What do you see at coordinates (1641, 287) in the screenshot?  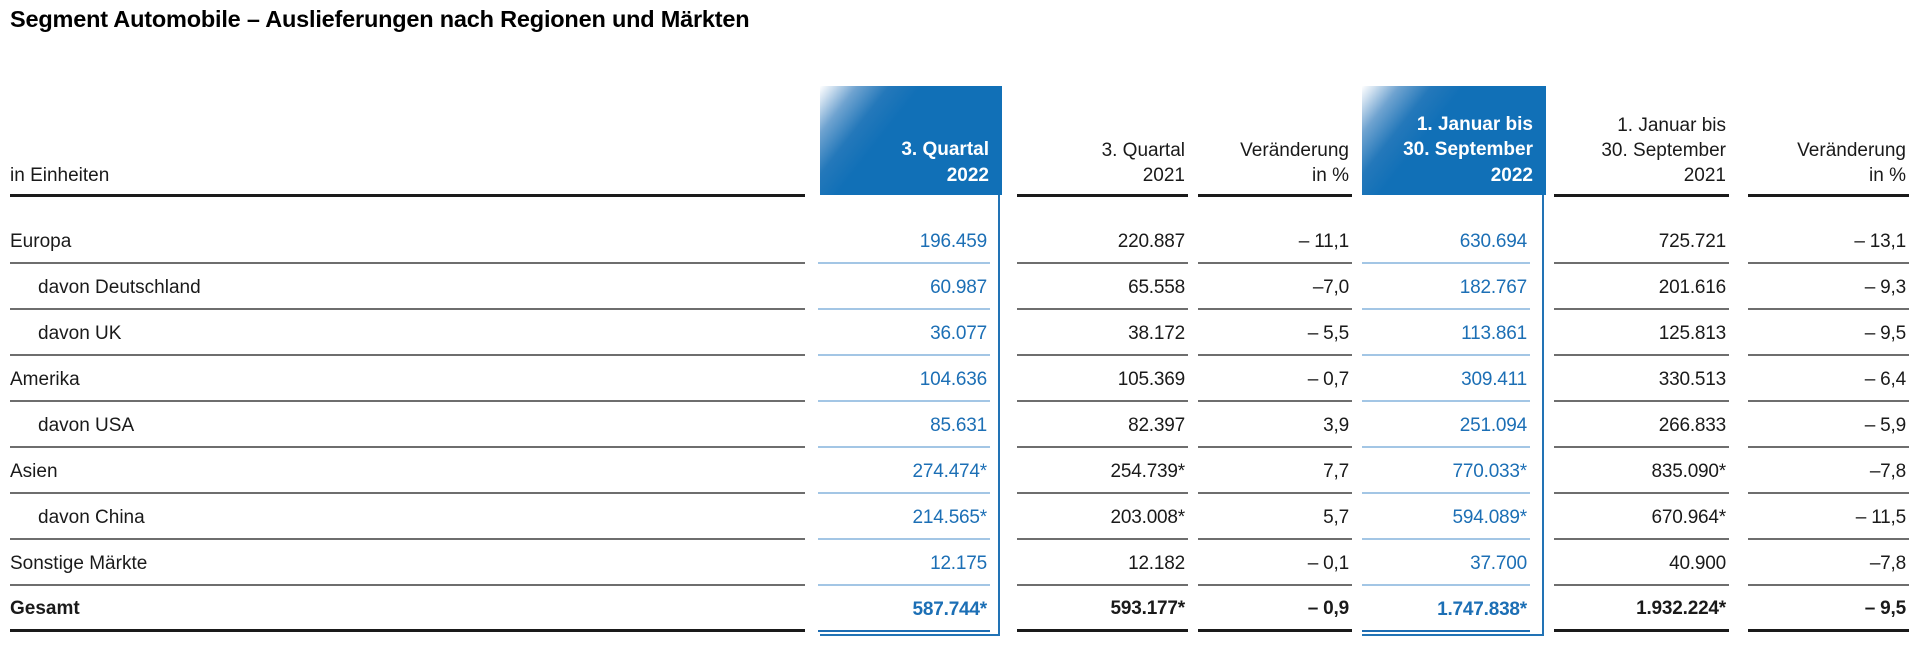 I see `cell-ytd-2021: 201.616` at bounding box center [1641, 287].